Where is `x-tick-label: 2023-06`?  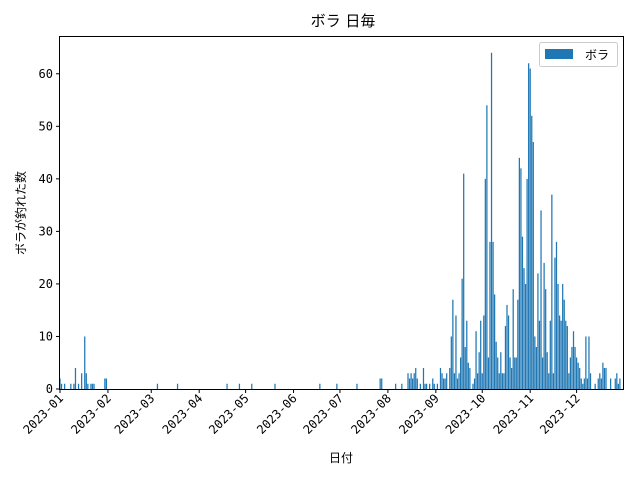 x-tick-label: 2023-06 is located at coordinates (277, 414).